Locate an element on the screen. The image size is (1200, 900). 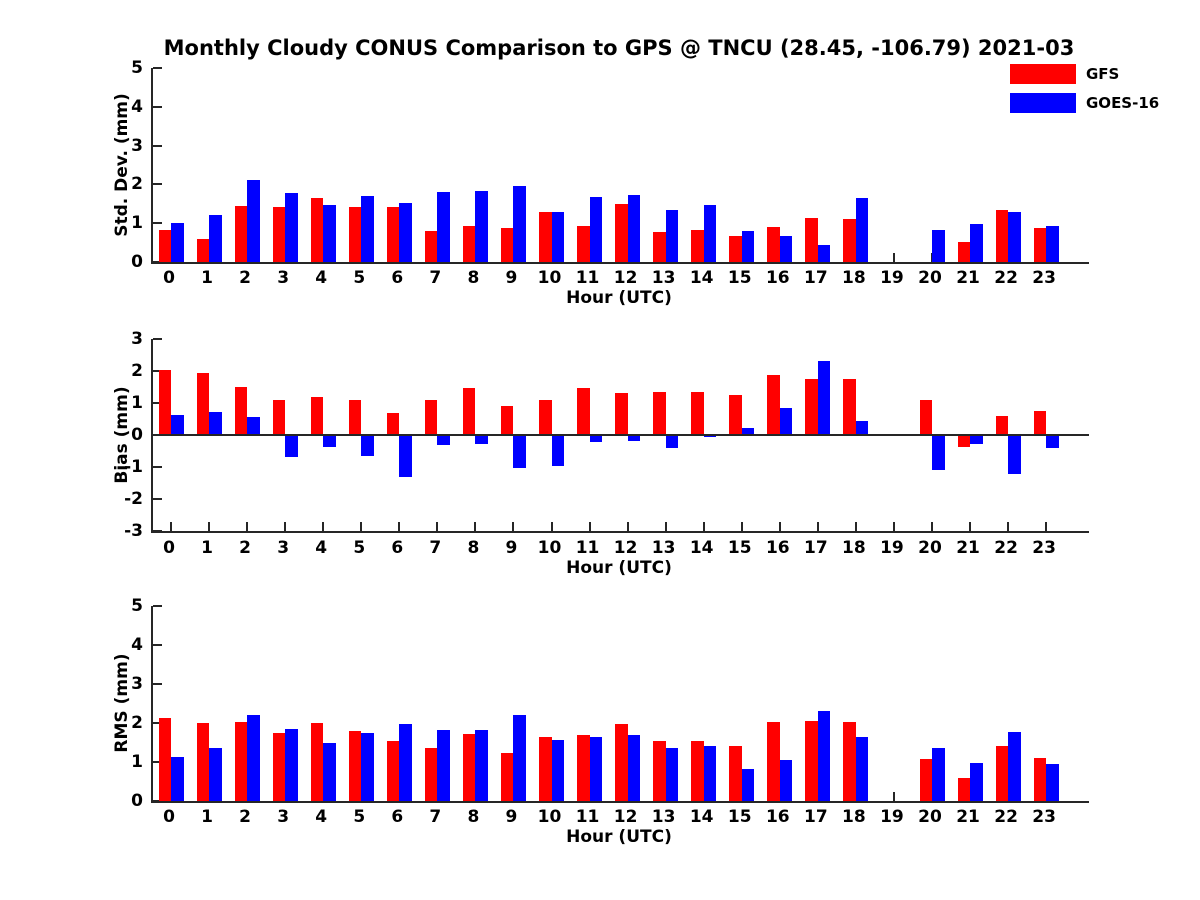
bar-goes-16-h4 is located at coordinates (329, 233).